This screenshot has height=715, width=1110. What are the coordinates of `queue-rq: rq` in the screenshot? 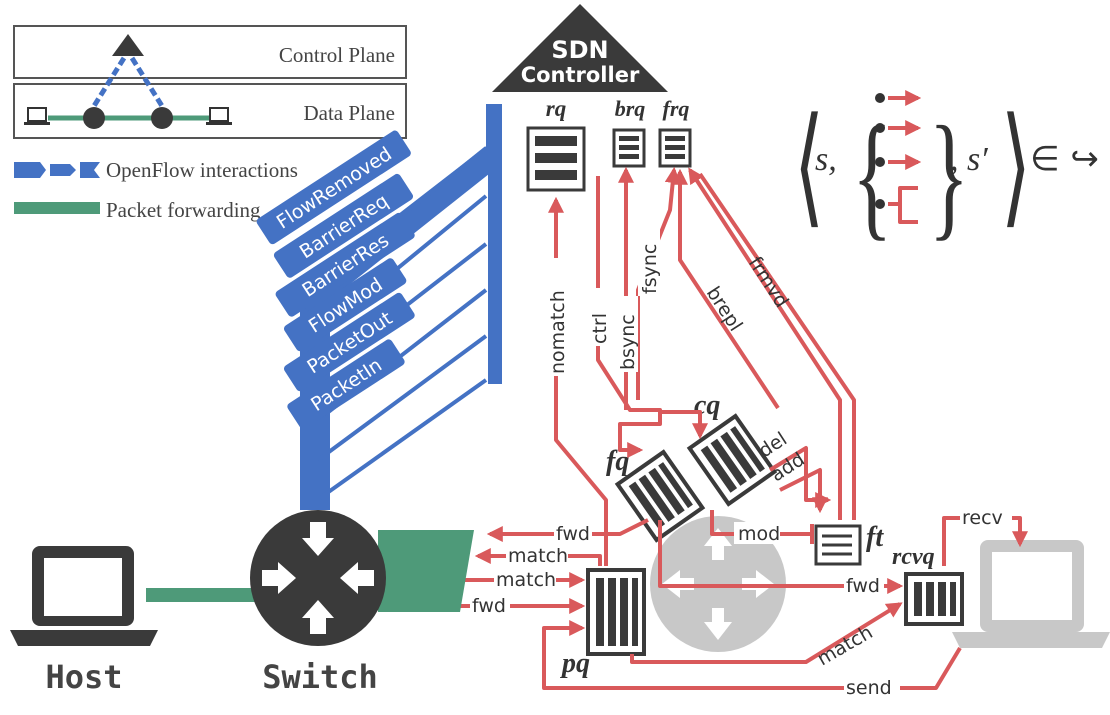 It's located at (556, 144).